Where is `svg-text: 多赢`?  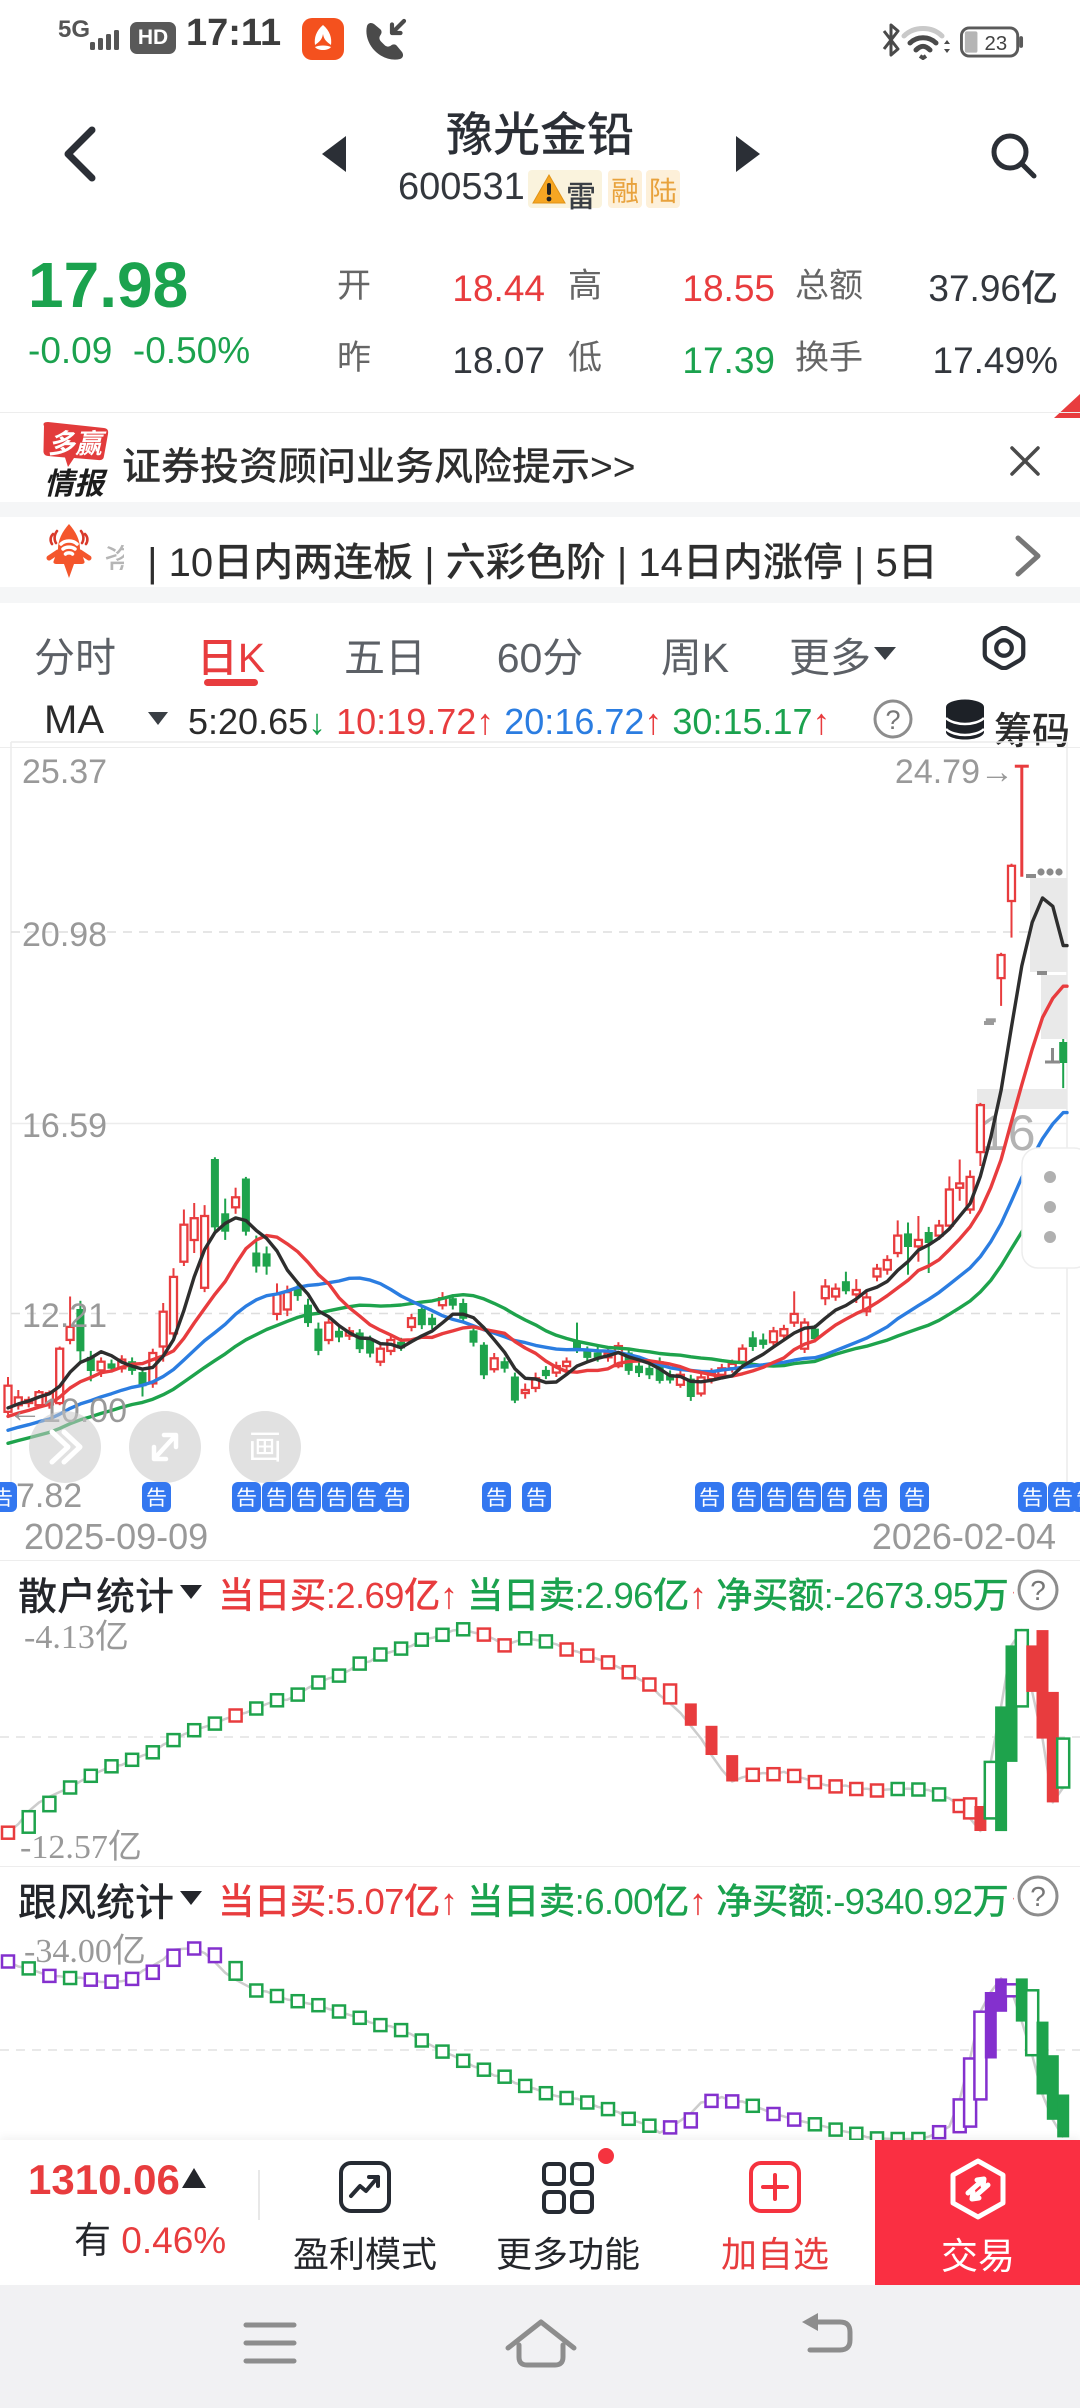
svg-text: 多赢 is located at coordinates (77, 441).